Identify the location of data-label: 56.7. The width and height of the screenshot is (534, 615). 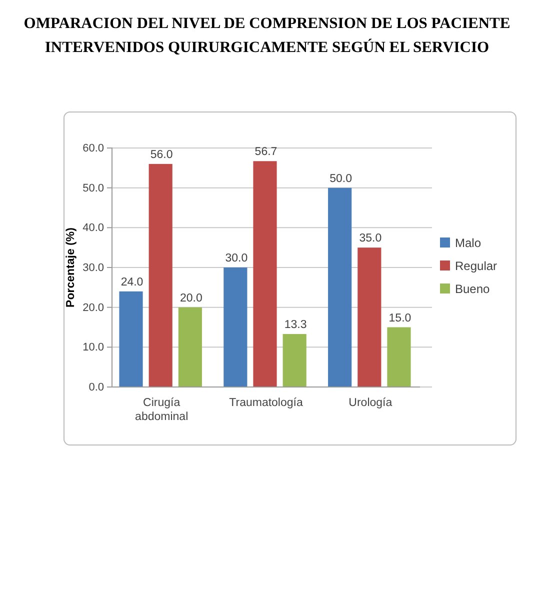
(266, 152).